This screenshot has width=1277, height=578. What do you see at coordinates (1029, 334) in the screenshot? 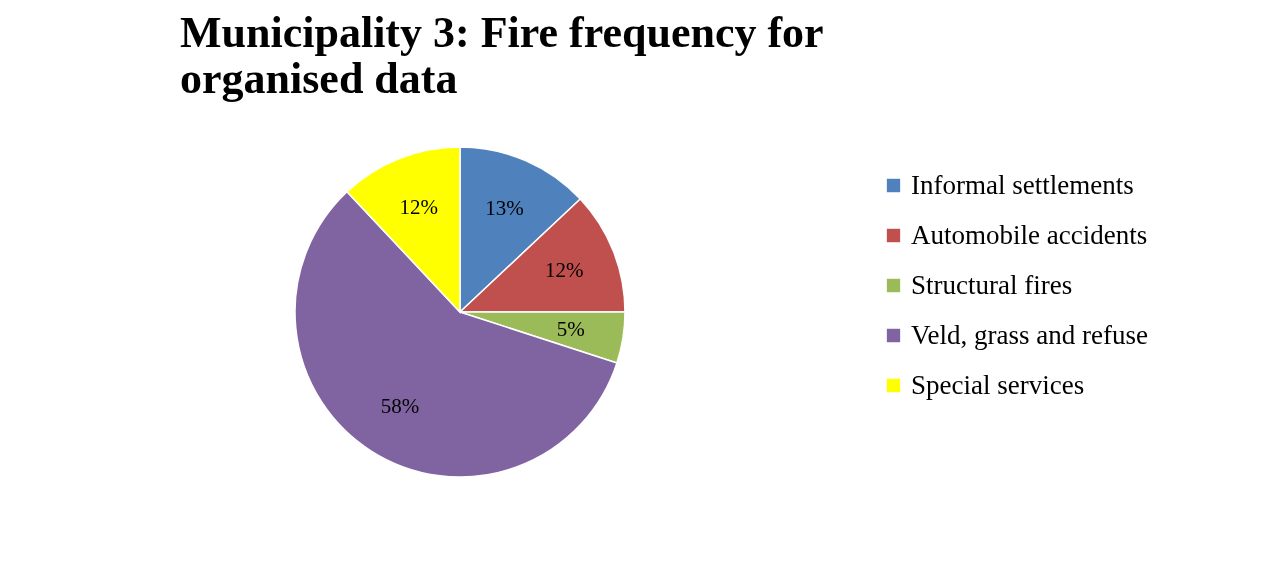
I see `legend-label: Veld, grass and refuse` at bounding box center [1029, 334].